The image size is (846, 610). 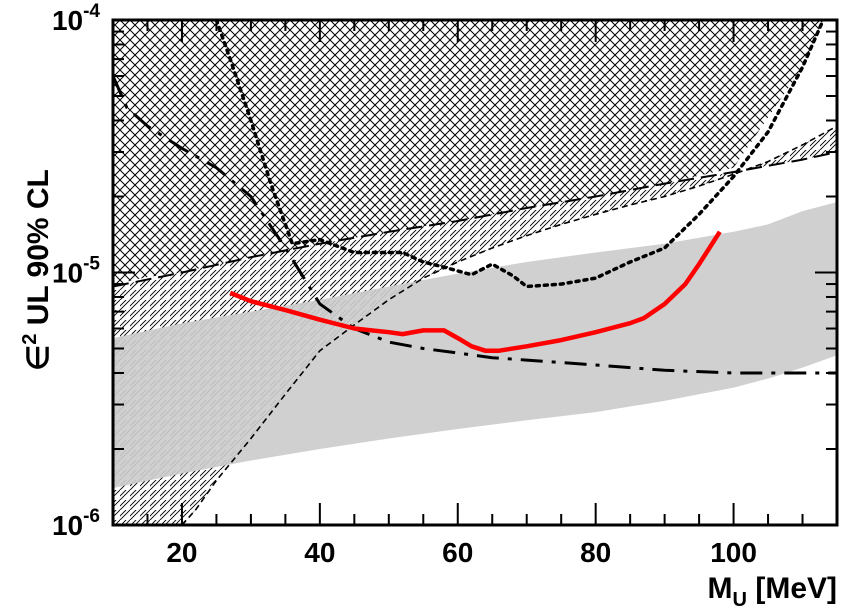 I want to click on y-axis-title-sup: 2, so click(x=30, y=339).